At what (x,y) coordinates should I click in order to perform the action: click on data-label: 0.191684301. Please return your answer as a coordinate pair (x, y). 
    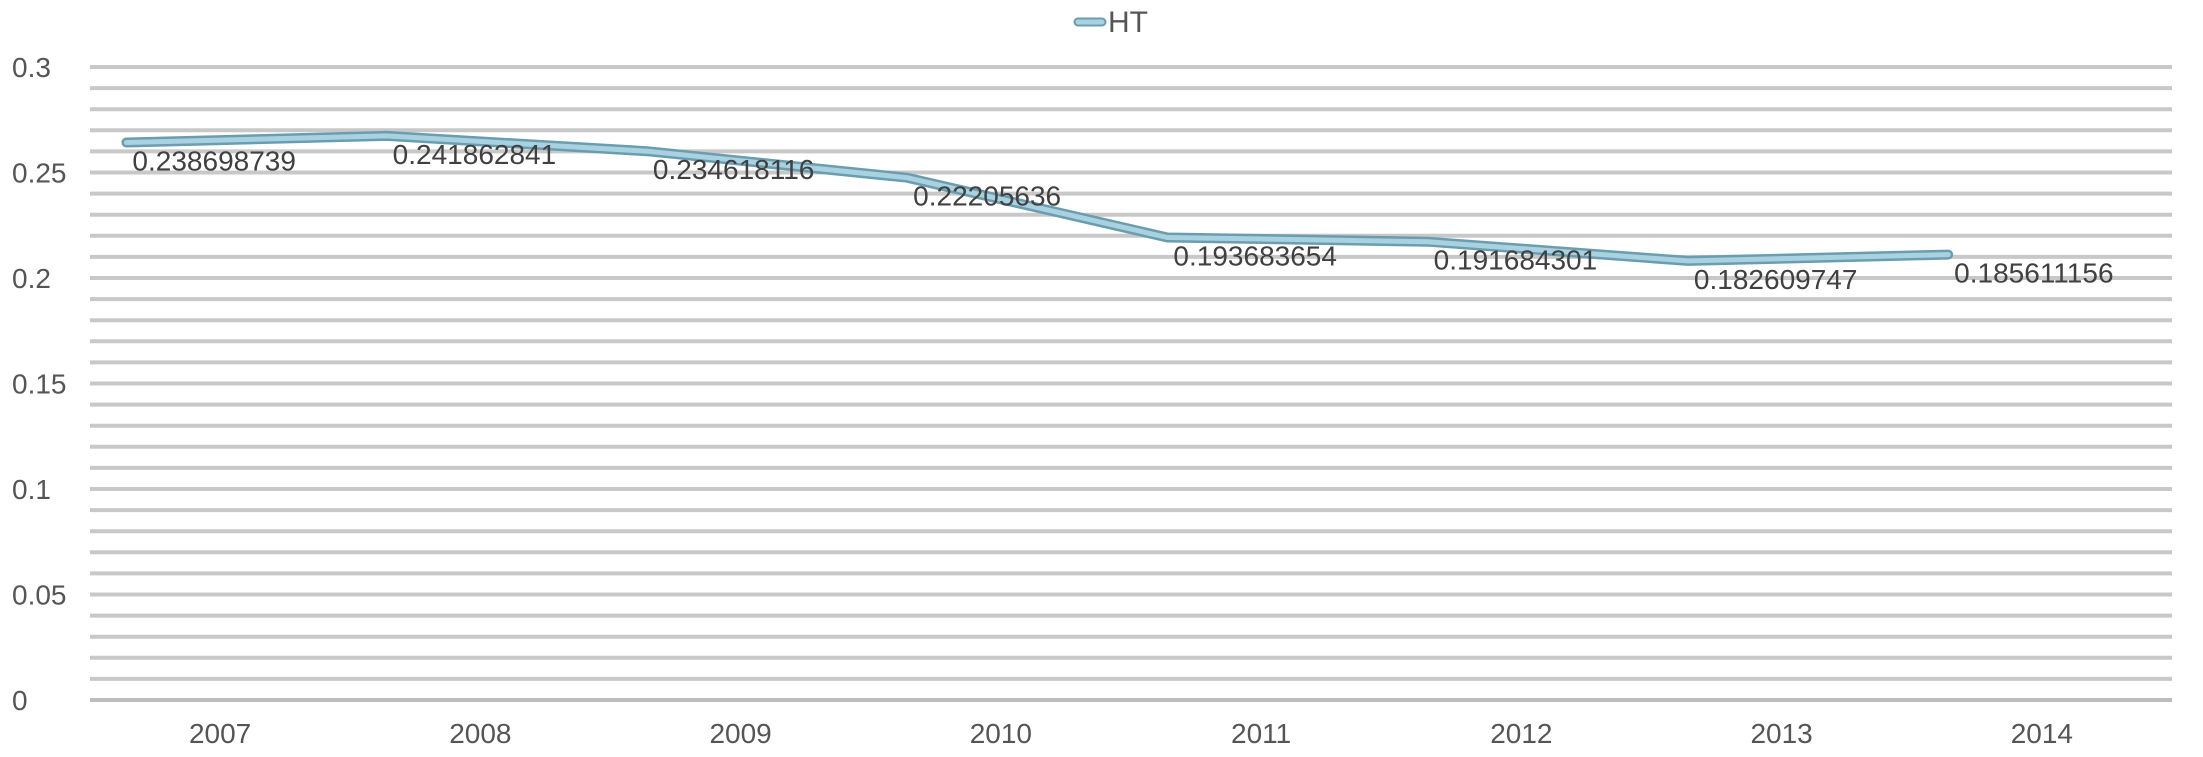
    Looking at the image, I should click on (1516, 260).